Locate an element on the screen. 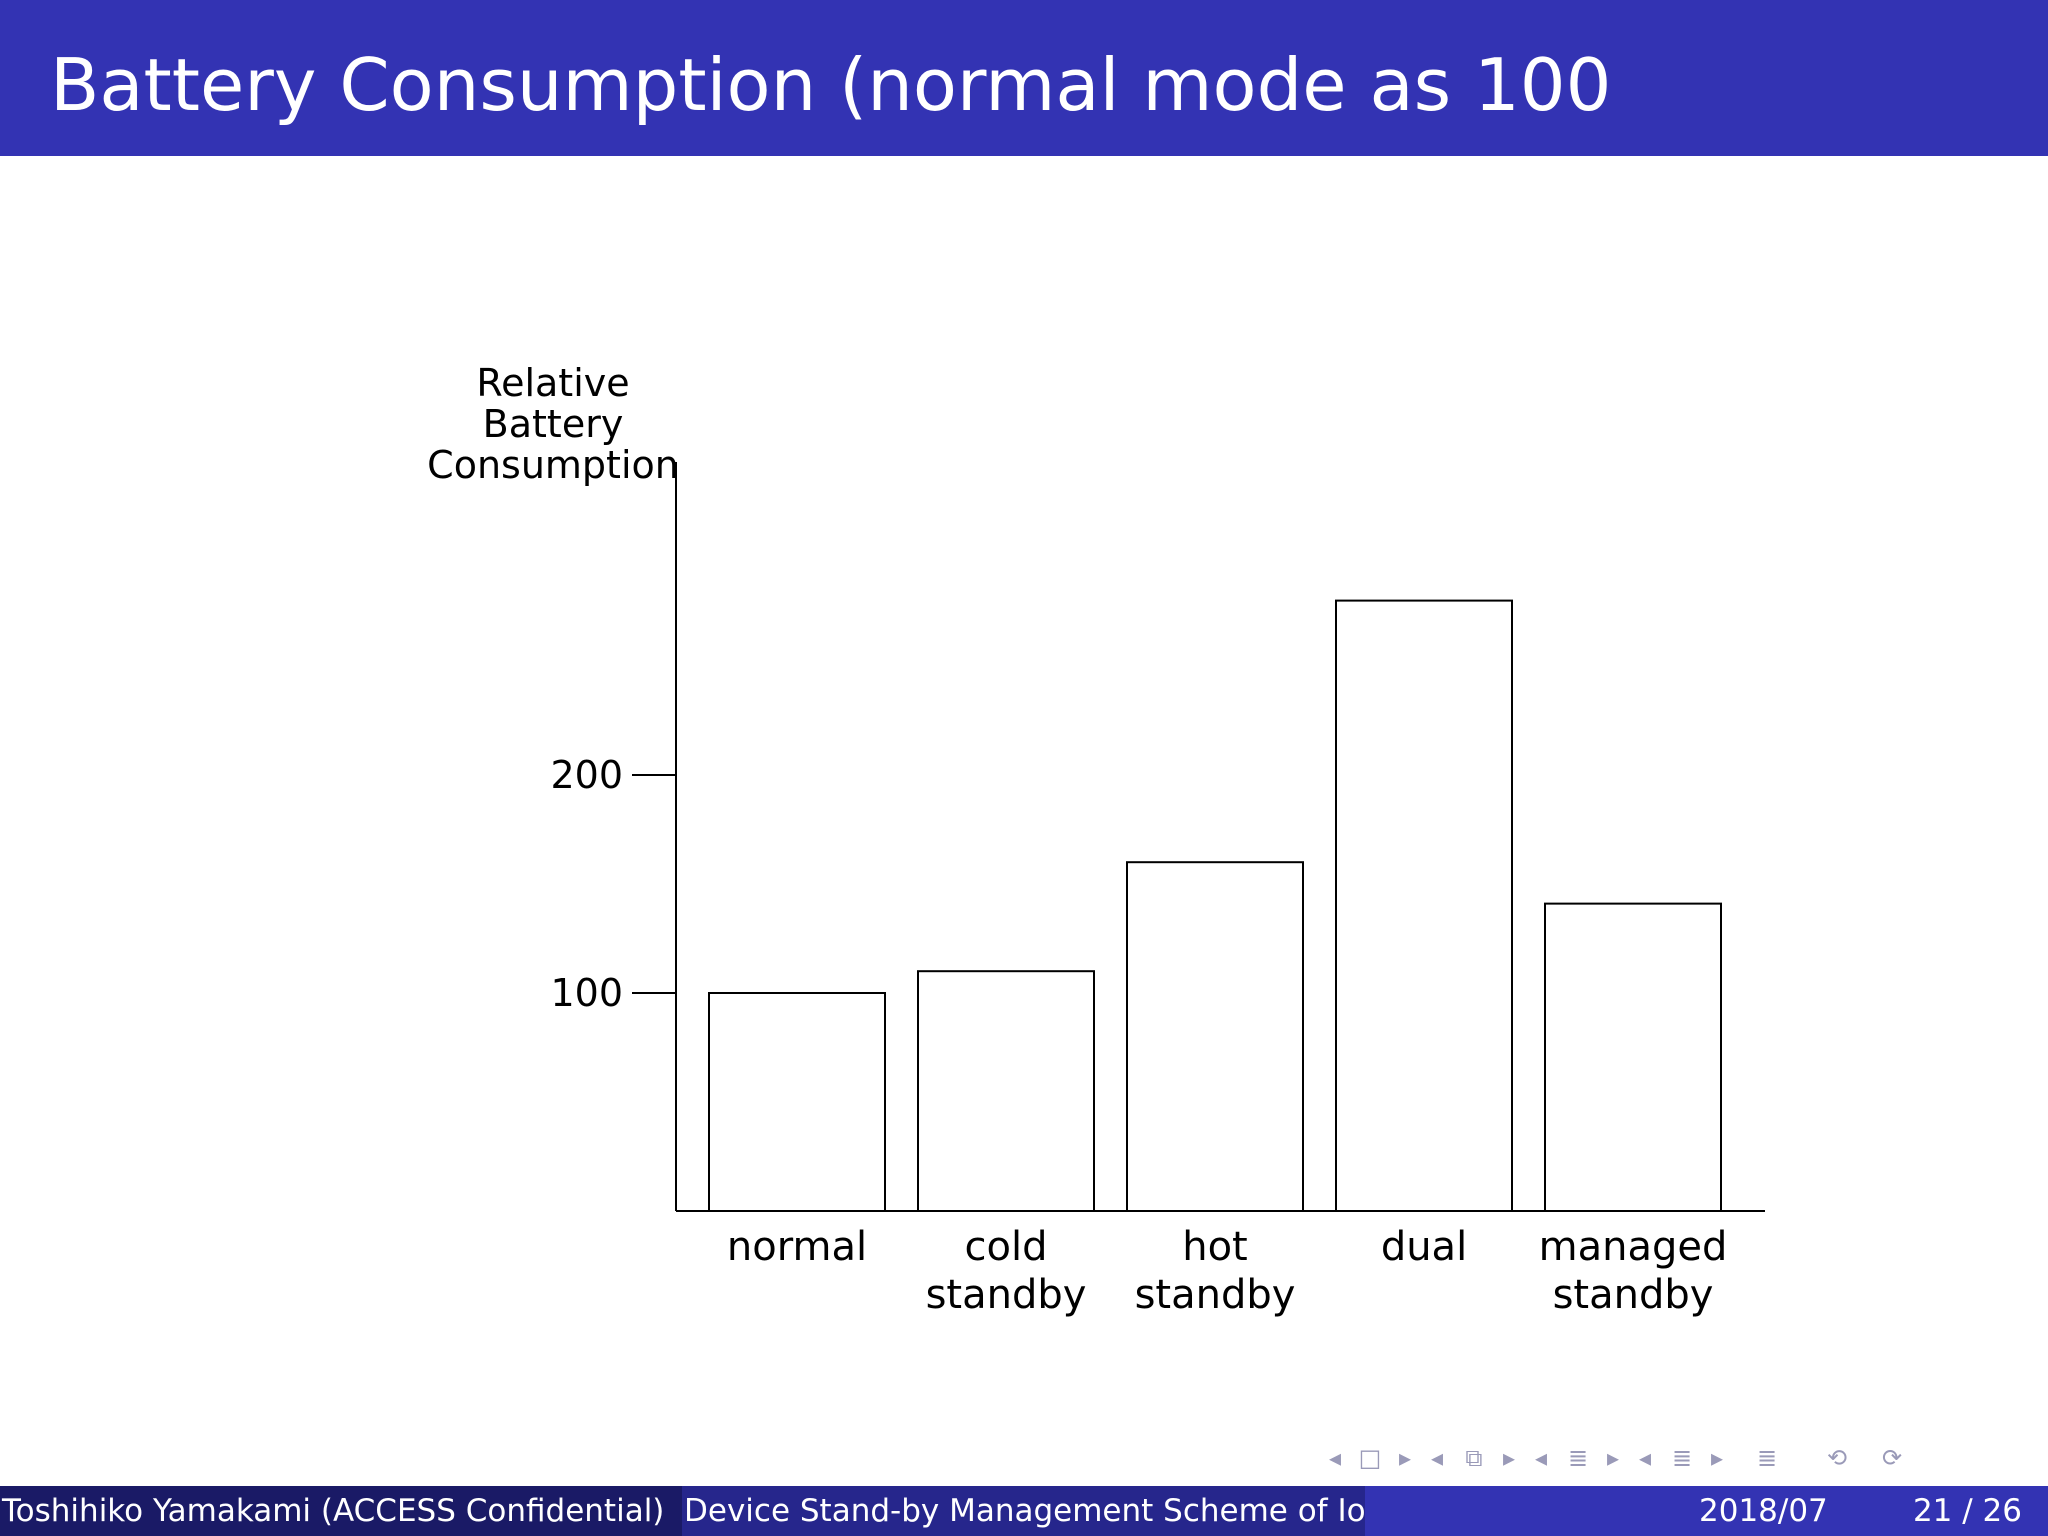 Image resolution: width=2048 pixels, height=1536 pixels. footer-talk-title: Device Stand-by Management Scheme of IoT is located at coordinates (1023, 1511).